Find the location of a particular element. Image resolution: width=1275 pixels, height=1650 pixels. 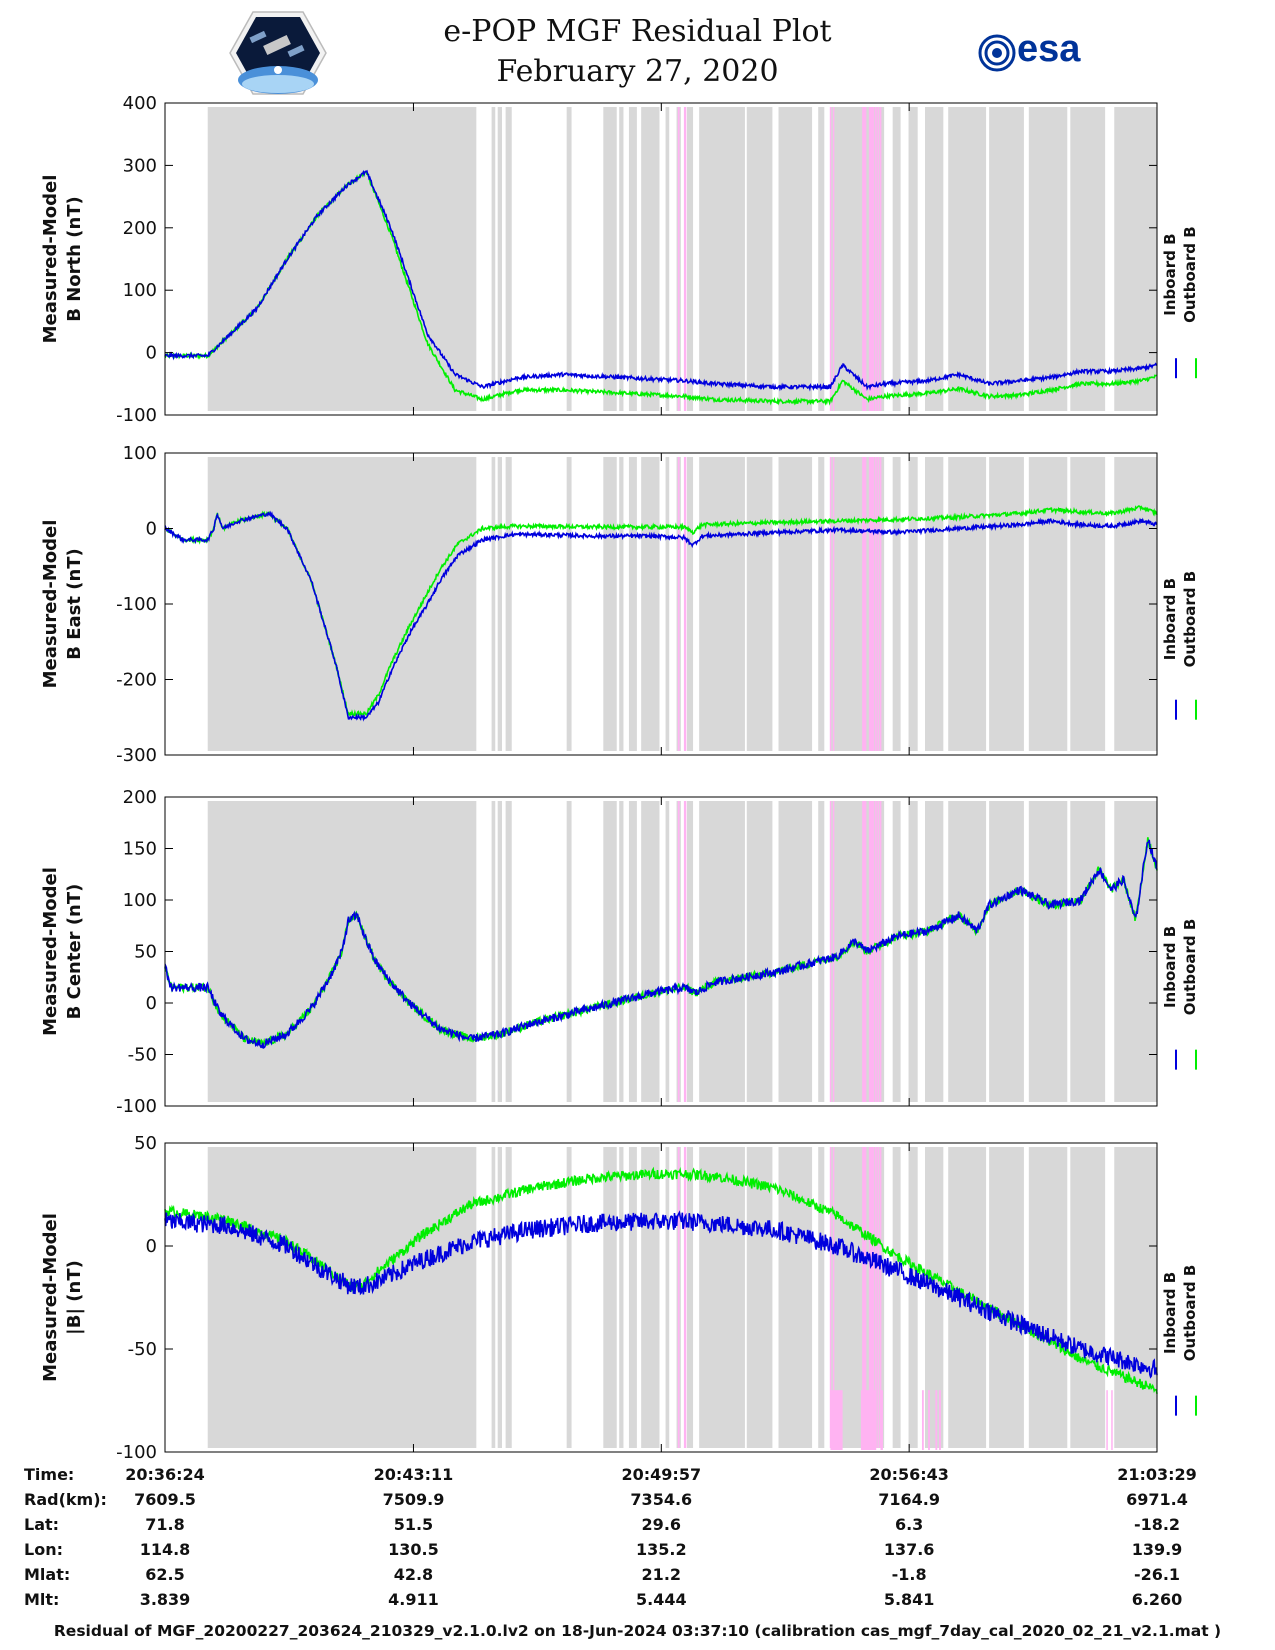

ephemeris-value: 4.911 is located at coordinates (413, 1599).